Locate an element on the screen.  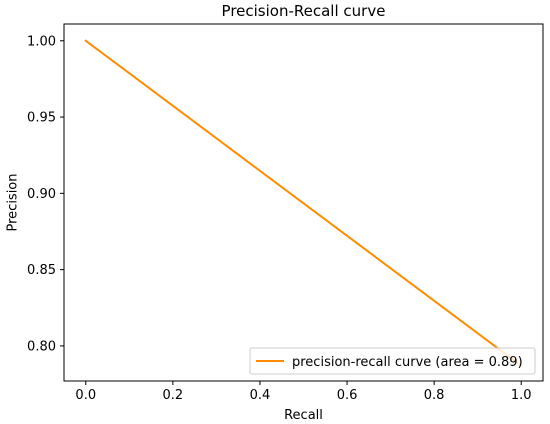
x-tick-label: 0.0 is located at coordinates (85, 395).